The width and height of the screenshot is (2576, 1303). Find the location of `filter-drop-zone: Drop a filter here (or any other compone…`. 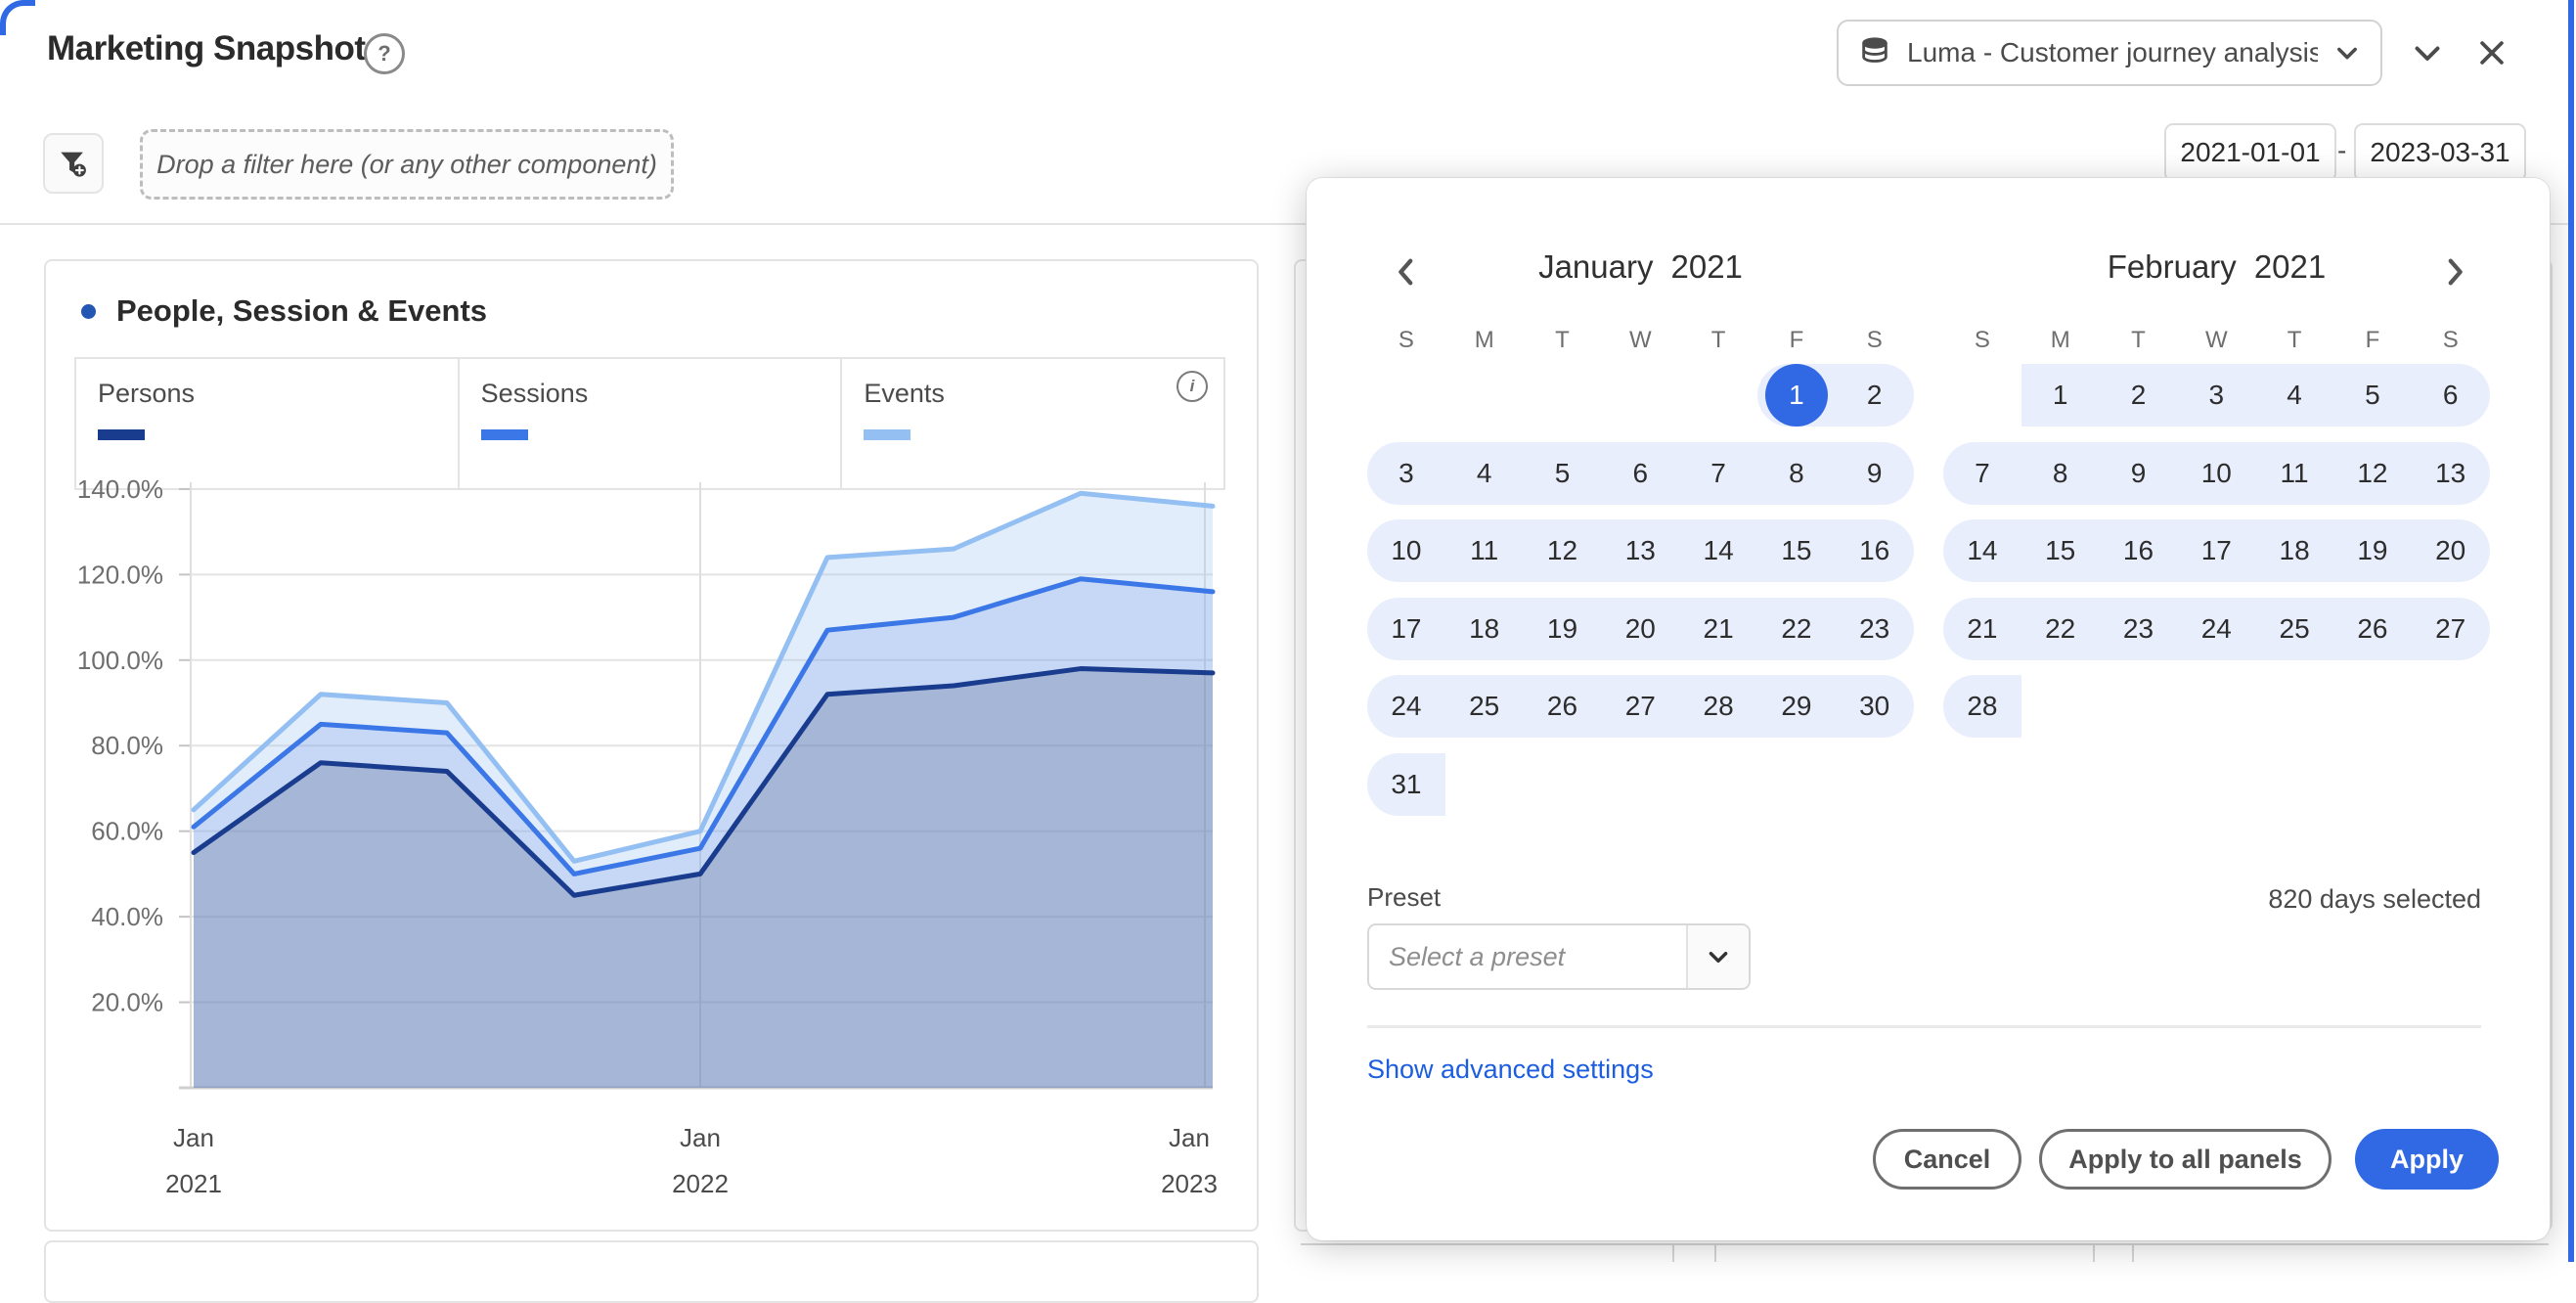

filter-drop-zone: Drop a filter here (or any other compone… is located at coordinates (407, 164).